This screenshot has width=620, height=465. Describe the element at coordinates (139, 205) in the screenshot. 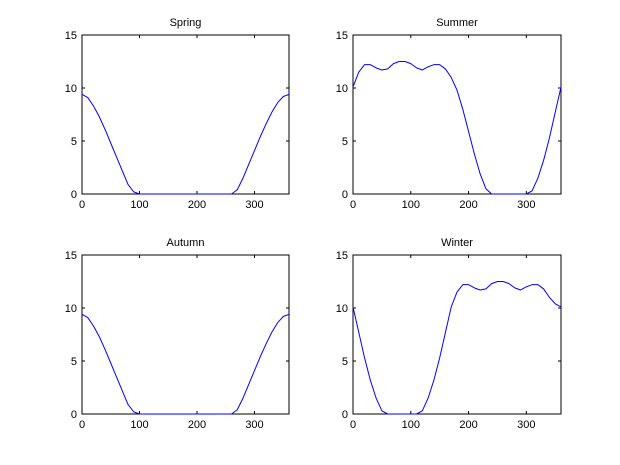

I see `spring-x-tick-label: 100` at that location.